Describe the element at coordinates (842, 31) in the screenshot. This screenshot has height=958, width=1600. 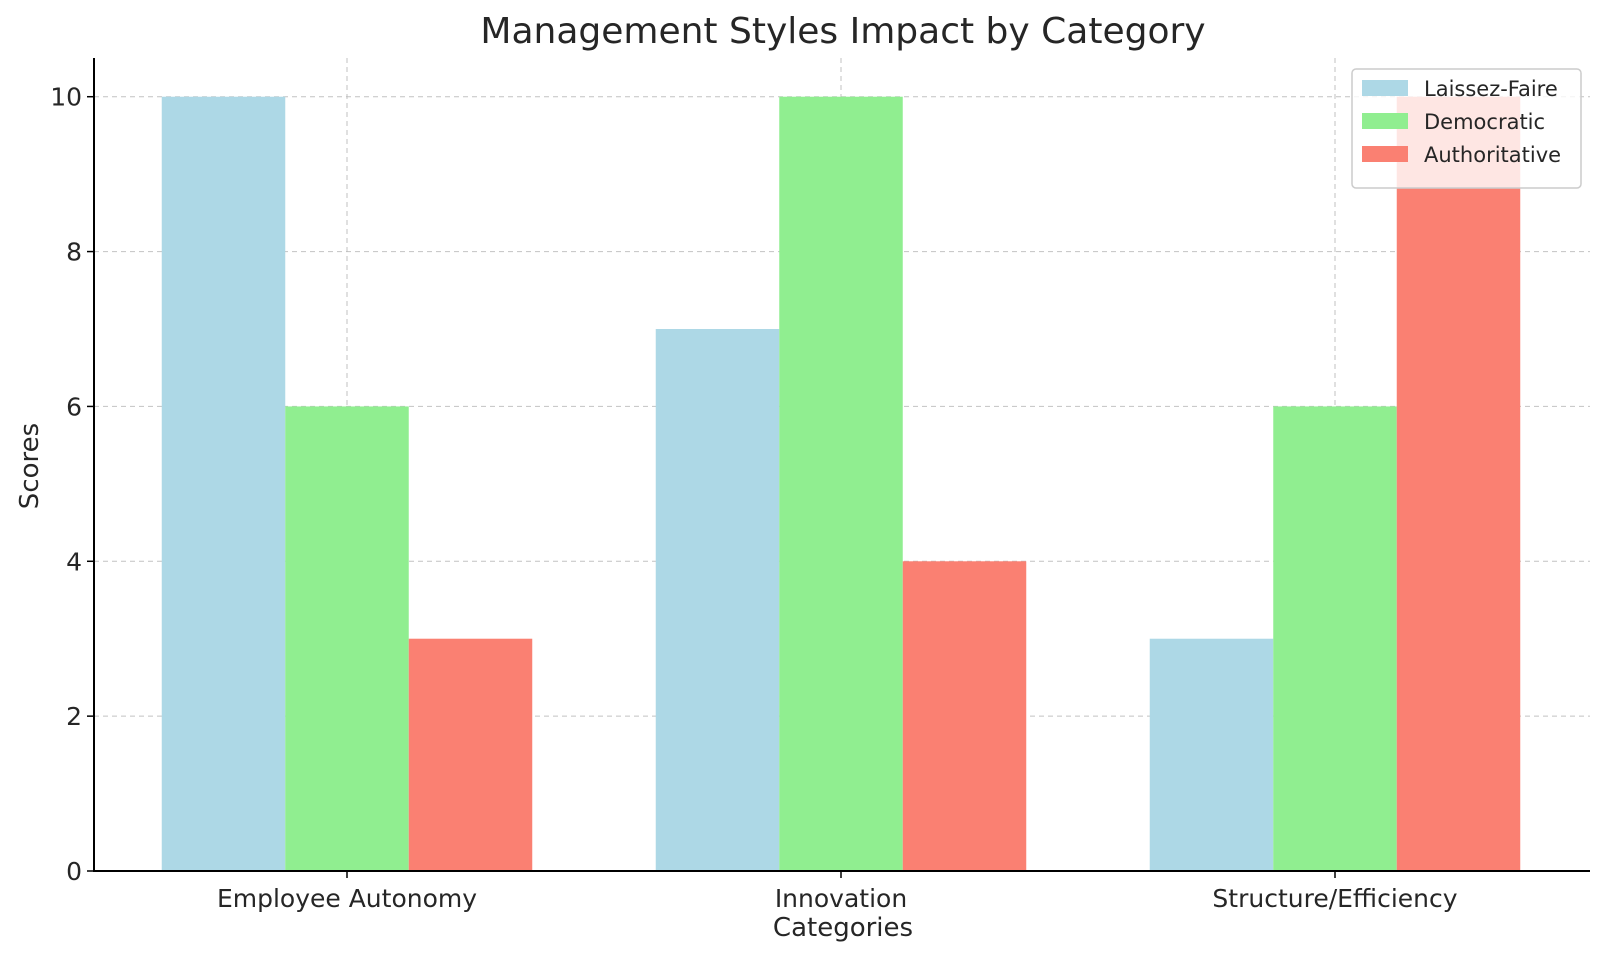
I see `chart-title: Management Styles Impact by Category` at that location.